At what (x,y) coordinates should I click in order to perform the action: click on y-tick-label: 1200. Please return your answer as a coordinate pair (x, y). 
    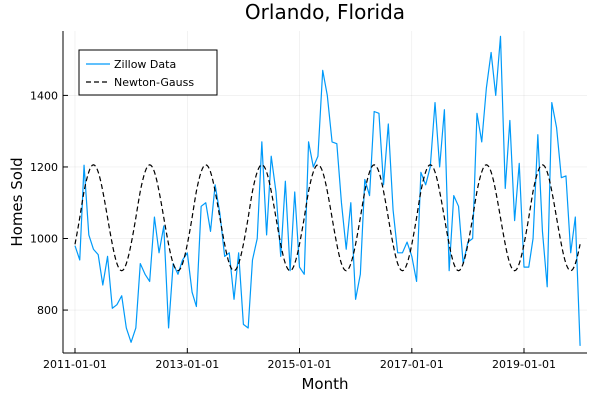
    Looking at the image, I should click on (44, 167).